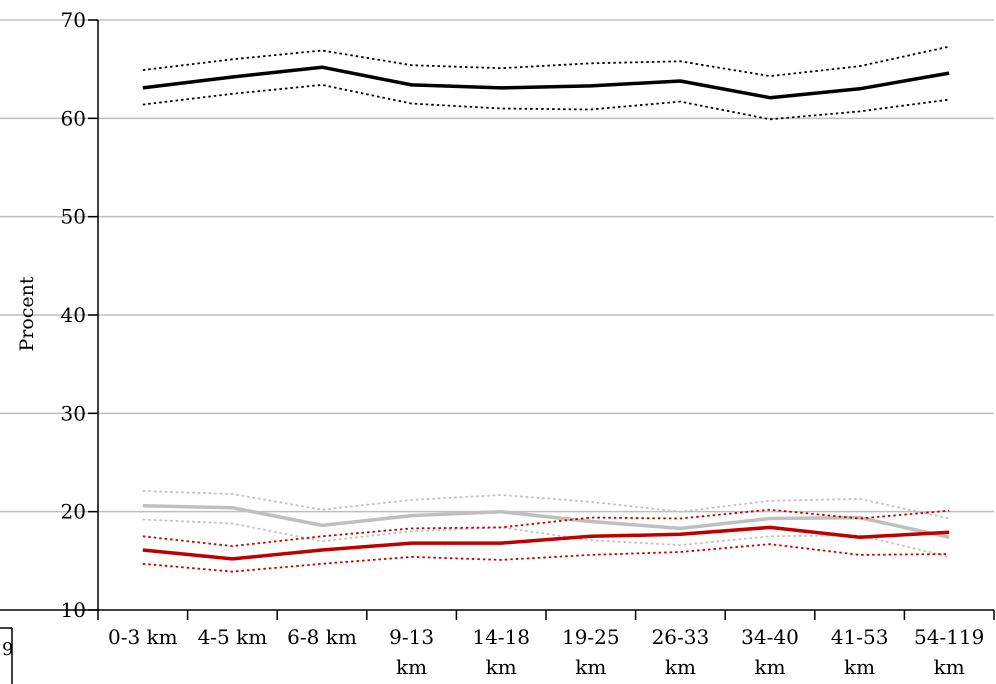 This screenshot has height=684, width=996. What do you see at coordinates (411, 637) in the screenshot?
I see `x-tick-label-3-0: 9-13` at bounding box center [411, 637].